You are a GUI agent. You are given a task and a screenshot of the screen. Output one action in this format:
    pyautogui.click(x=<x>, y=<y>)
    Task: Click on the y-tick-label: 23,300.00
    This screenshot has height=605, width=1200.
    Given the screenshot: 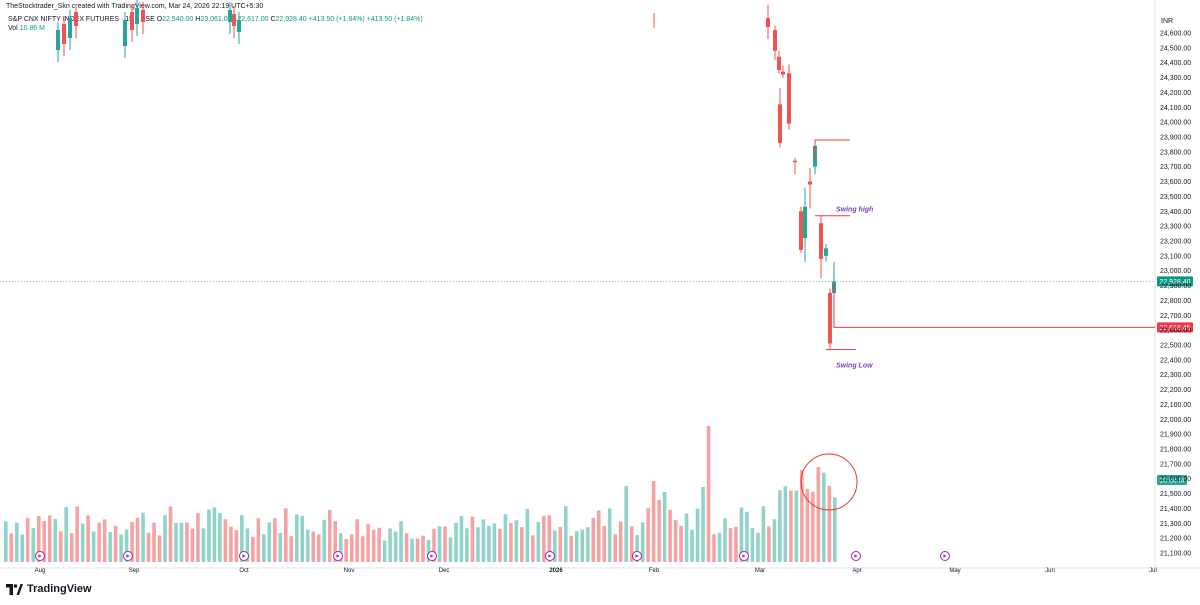 What is the action you would take?
    pyautogui.click(x=1175, y=227)
    